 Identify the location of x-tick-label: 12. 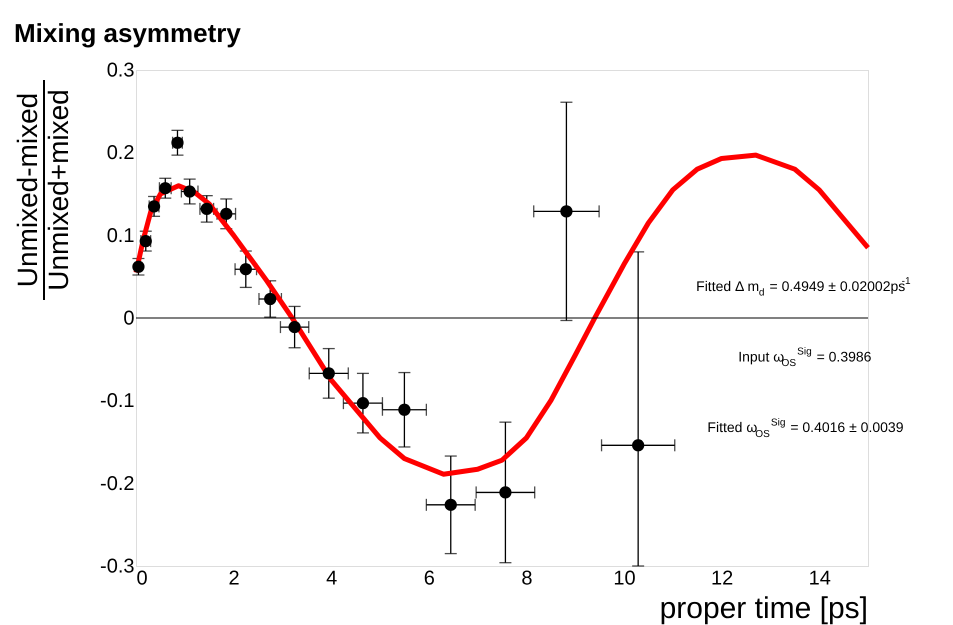
(722, 579).